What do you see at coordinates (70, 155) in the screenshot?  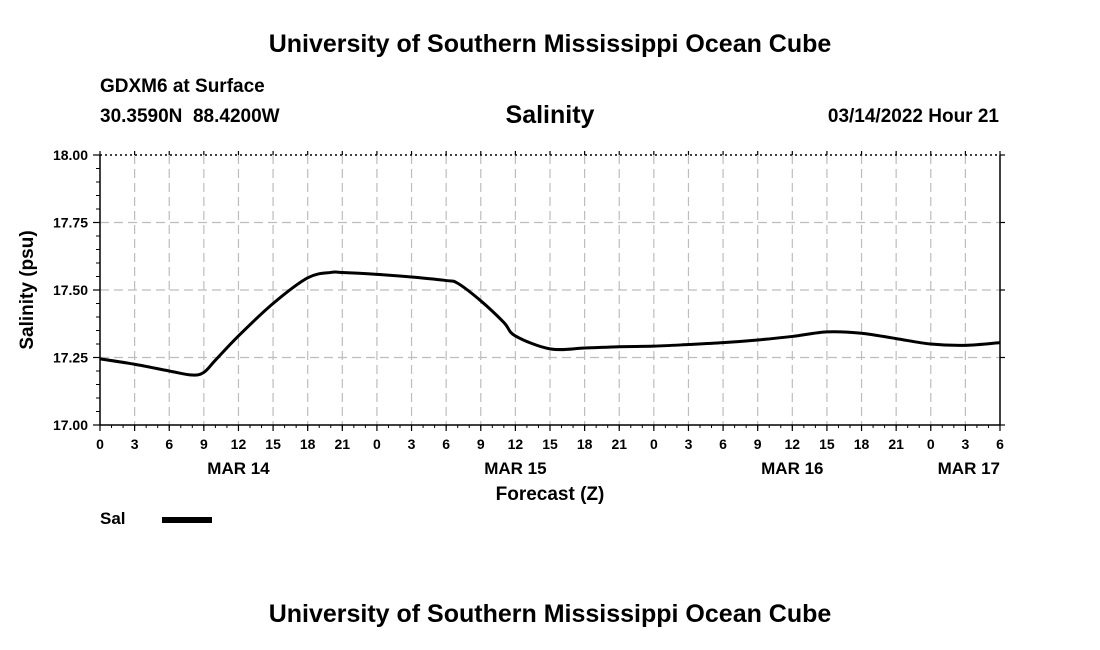 I see `y-tick-label: 18.00` at bounding box center [70, 155].